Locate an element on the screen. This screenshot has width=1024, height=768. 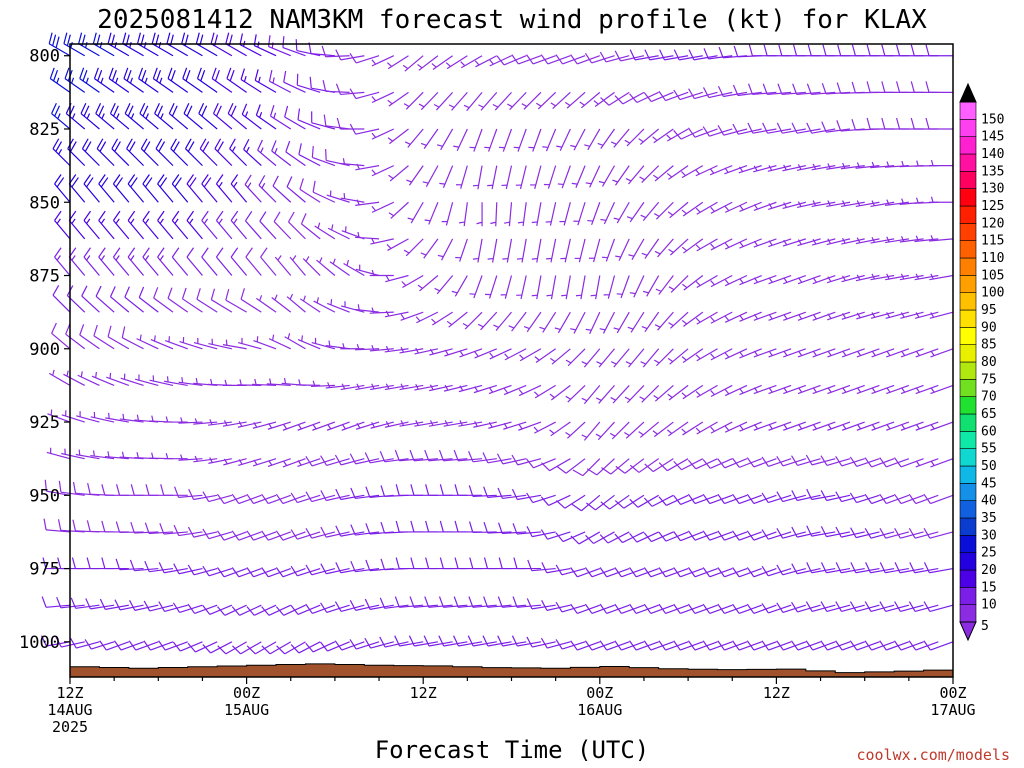
colorbar-swatch is located at coordinates (968, 110).